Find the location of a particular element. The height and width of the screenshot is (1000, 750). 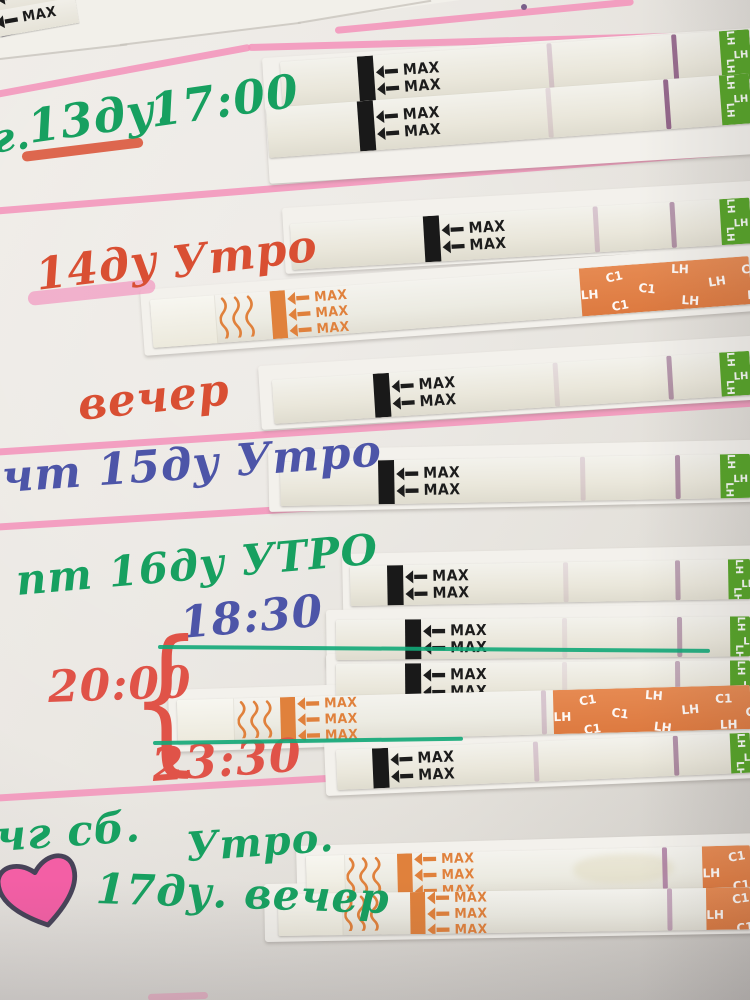

red-brace: { is located at coordinates (166, 699).